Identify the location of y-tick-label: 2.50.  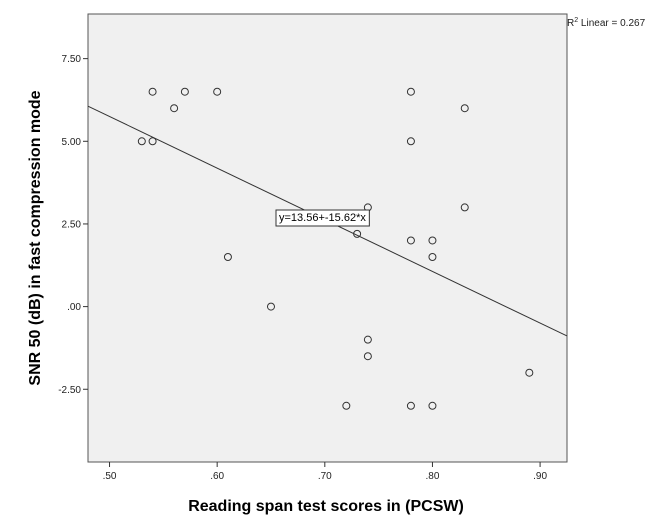
(72, 224).